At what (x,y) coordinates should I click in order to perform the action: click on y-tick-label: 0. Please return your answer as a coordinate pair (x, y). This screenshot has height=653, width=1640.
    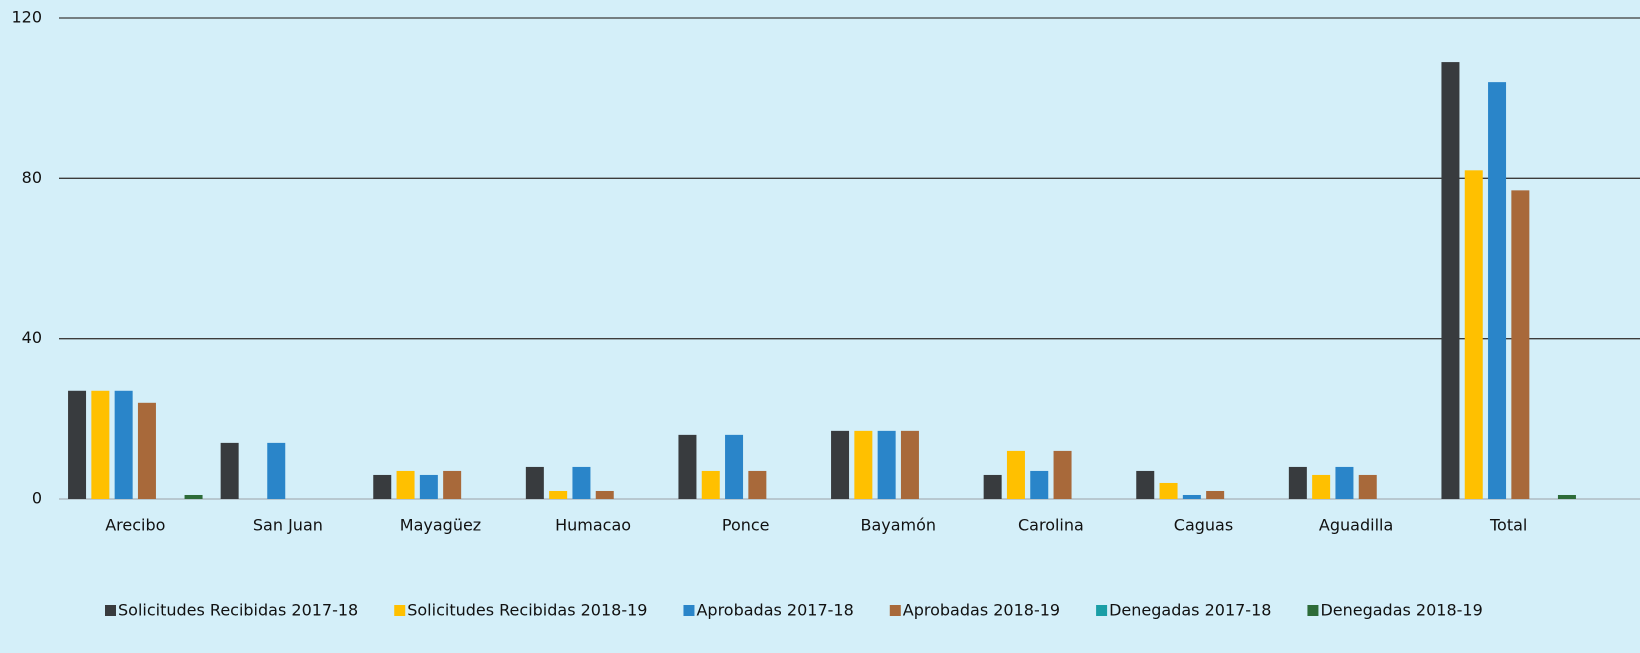
    Looking at the image, I should click on (37, 498).